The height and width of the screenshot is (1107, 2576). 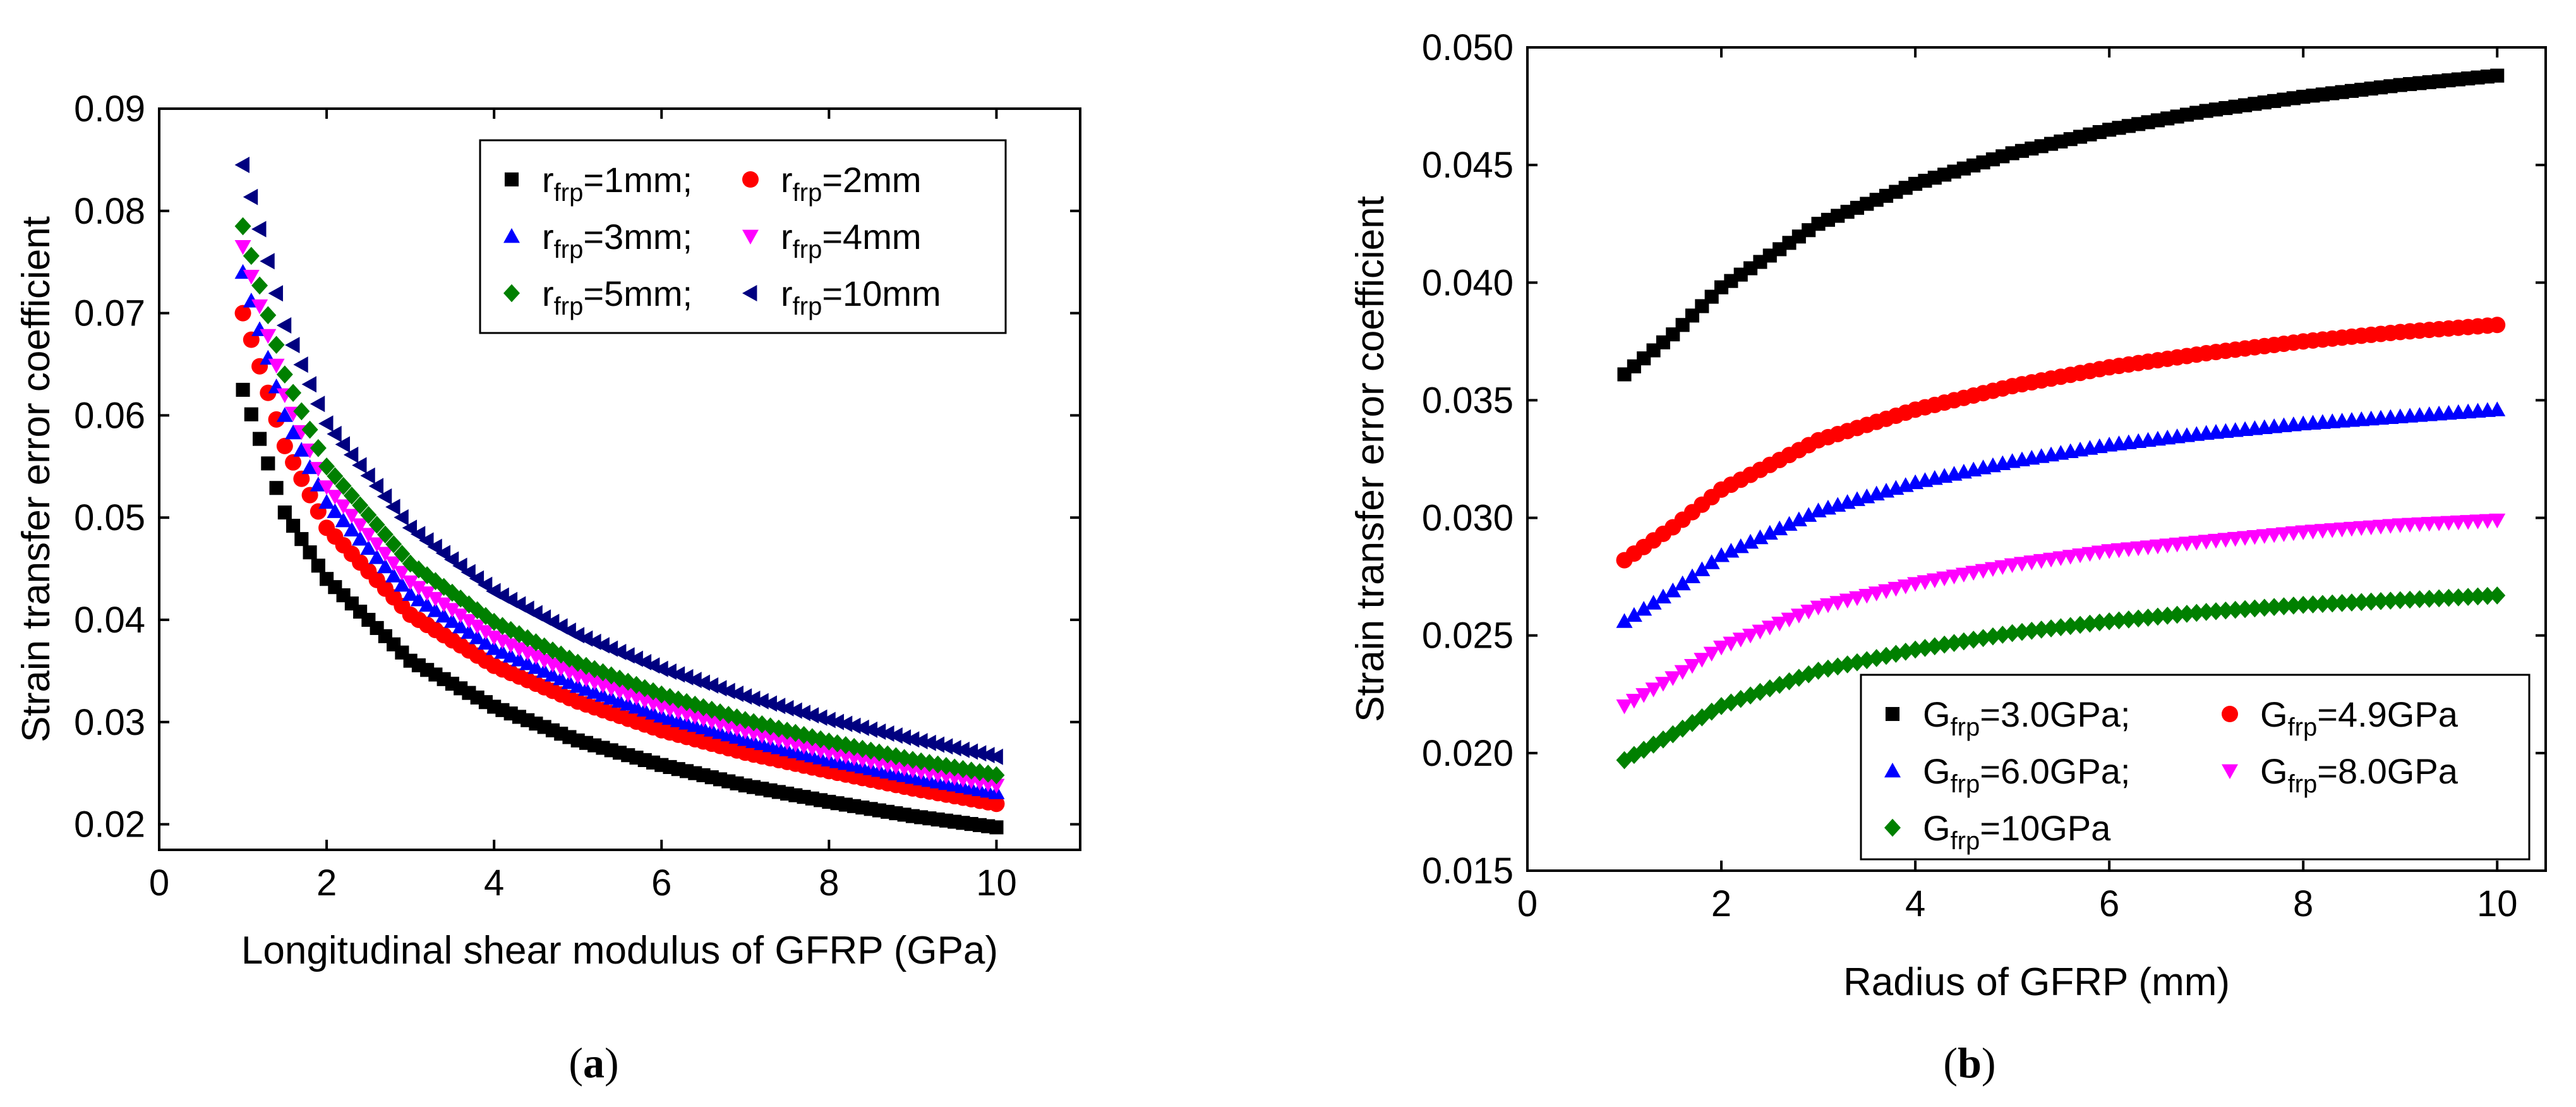 I want to click on x-tick-label: 2, so click(x=1721, y=903).